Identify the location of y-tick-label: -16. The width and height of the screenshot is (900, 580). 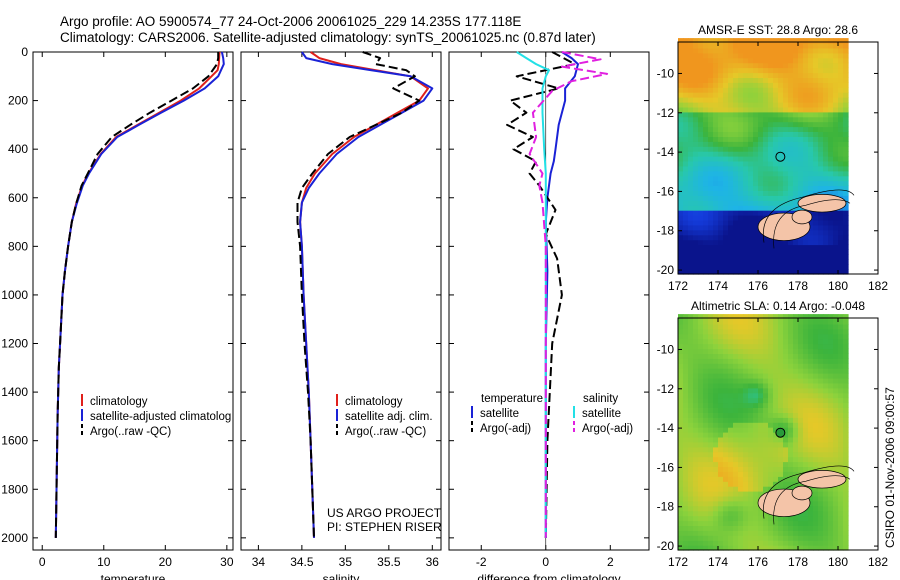
(666, 467).